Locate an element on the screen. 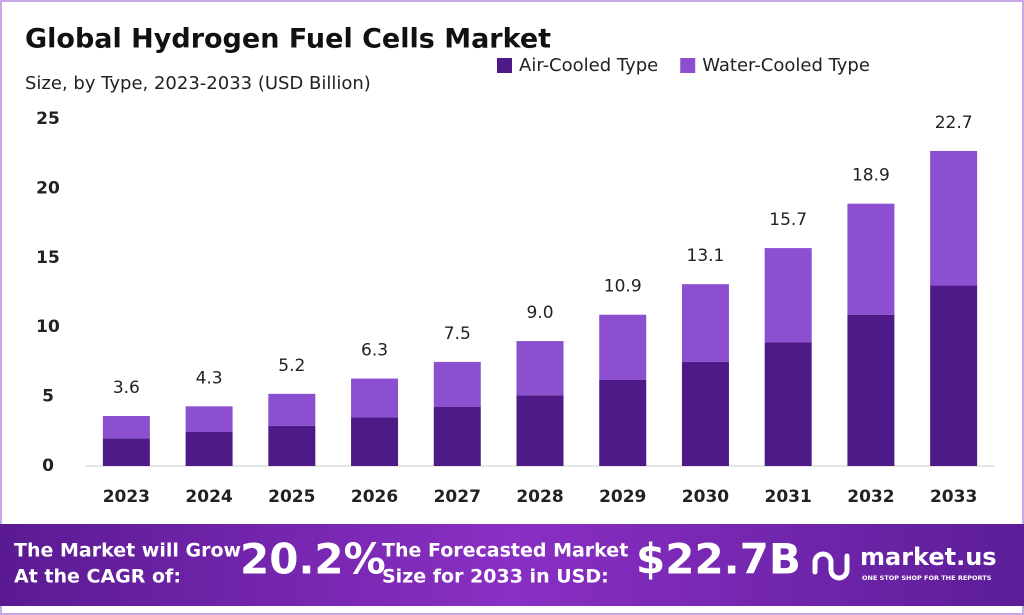 The width and height of the screenshot is (1024, 615). x-tick-label: 2024 is located at coordinates (208, 497).